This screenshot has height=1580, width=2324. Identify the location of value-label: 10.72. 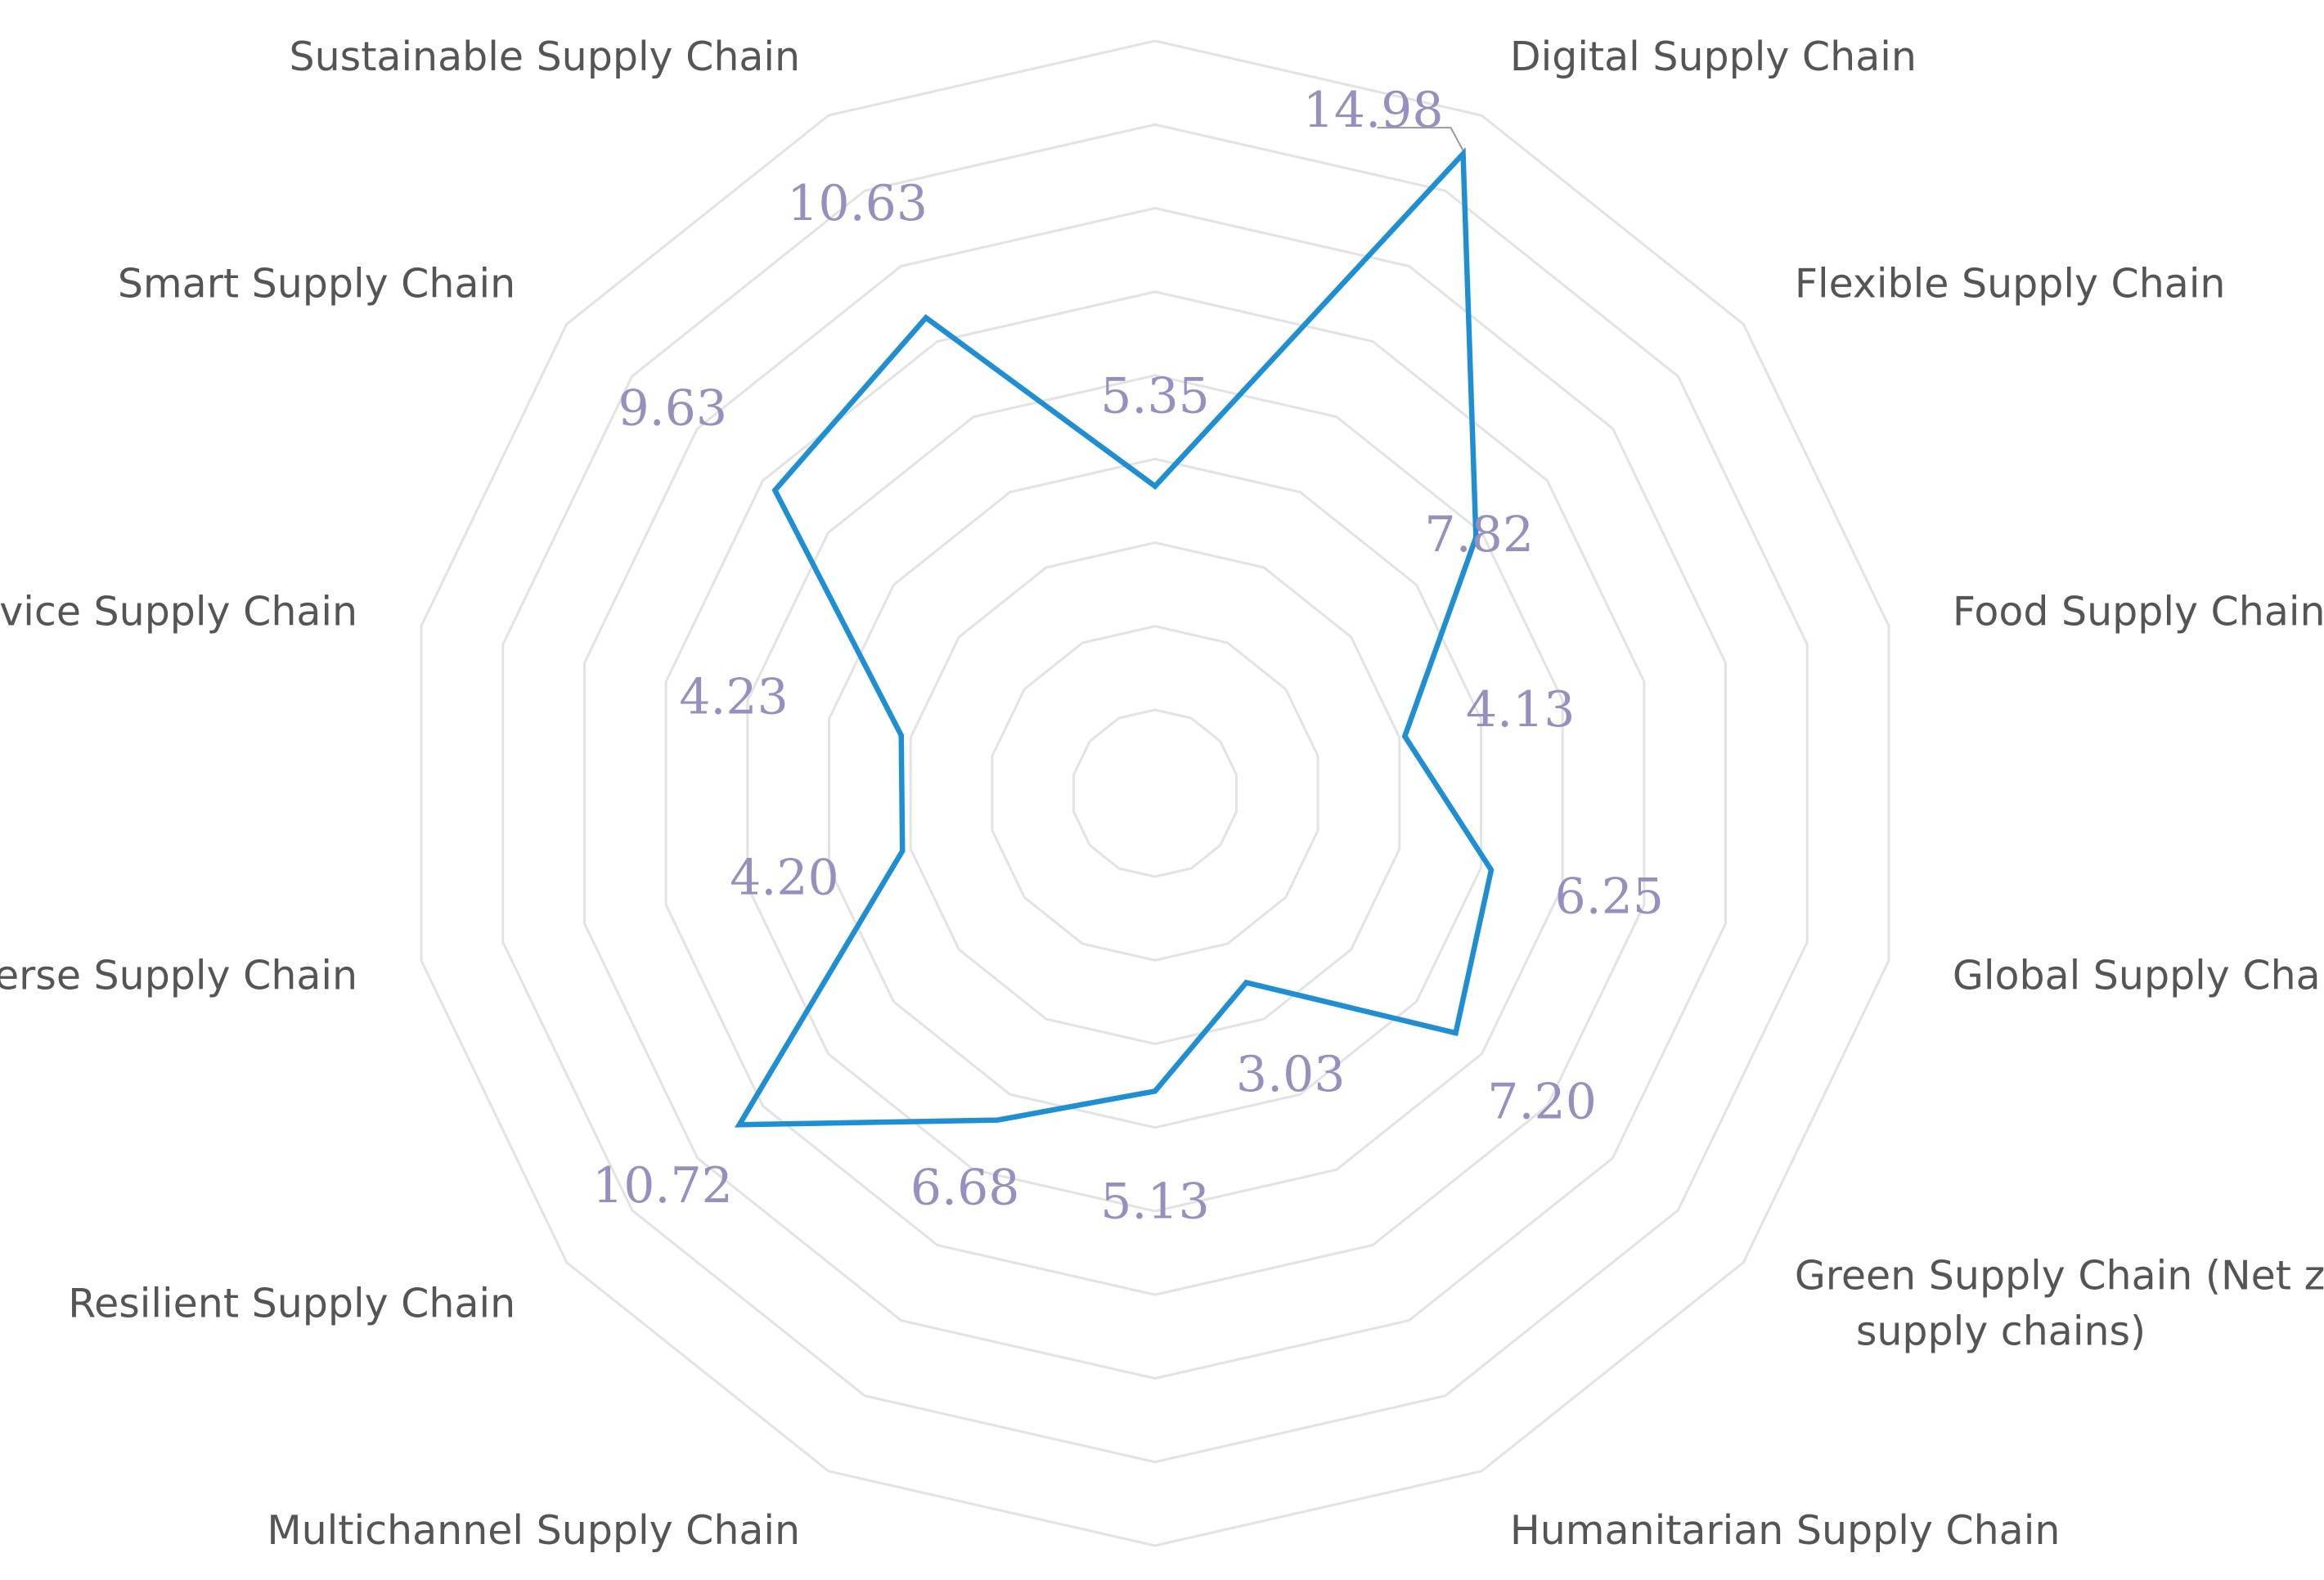
(662, 1185).